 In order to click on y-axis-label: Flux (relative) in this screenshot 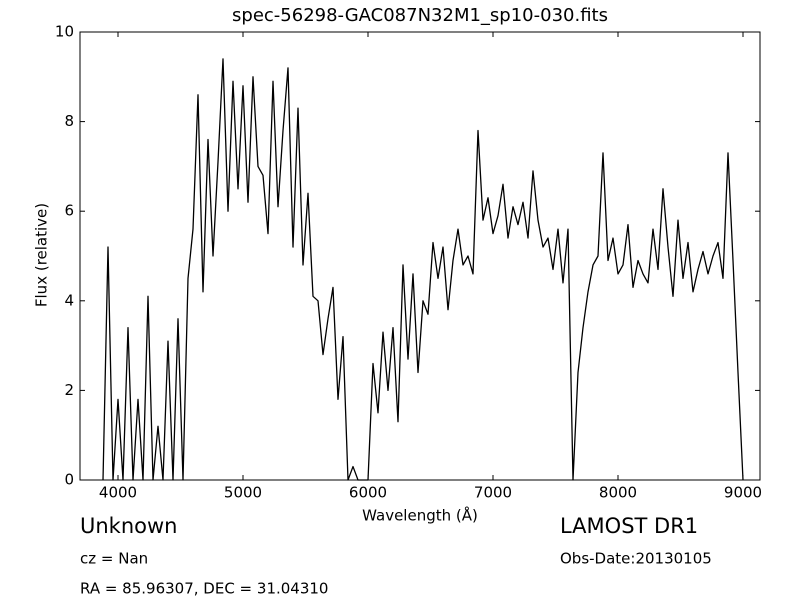, I will do `click(42, 255)`.